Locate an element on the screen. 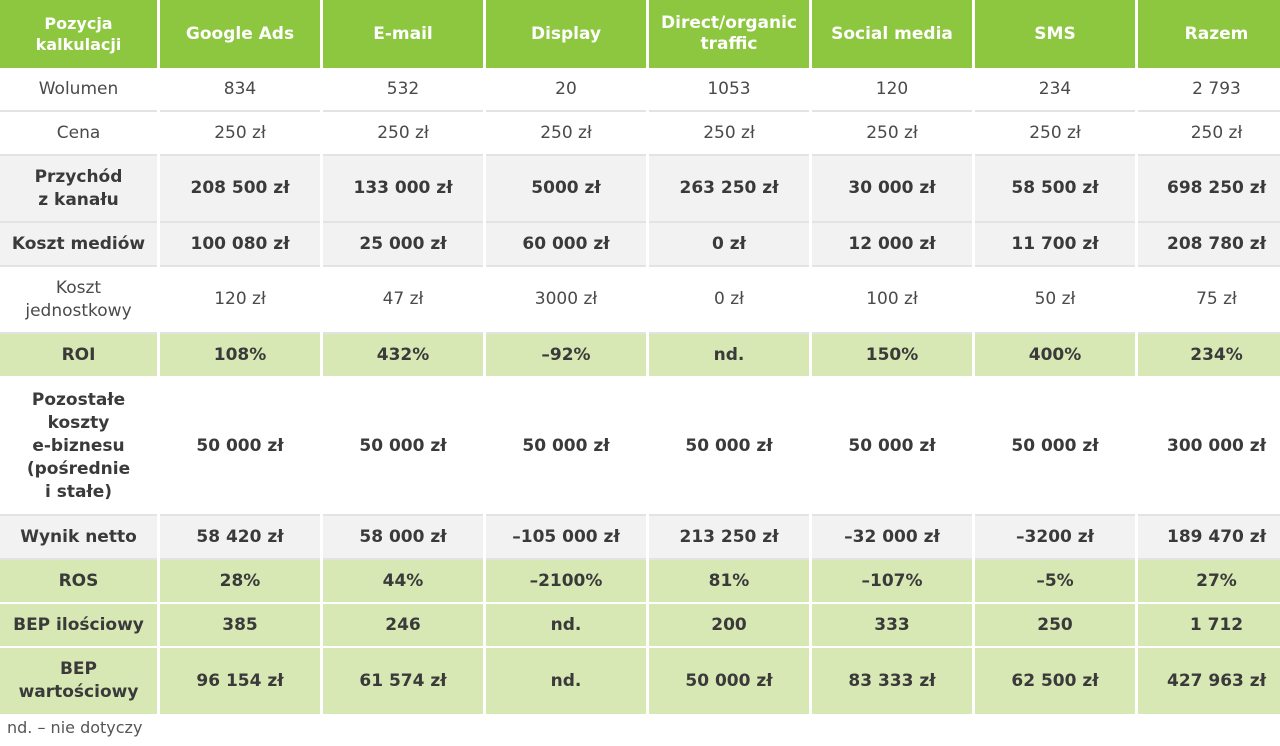 The height and width of the screenshot is (746, 1280). table-cell: 246 is located at coordinates (403, 626).